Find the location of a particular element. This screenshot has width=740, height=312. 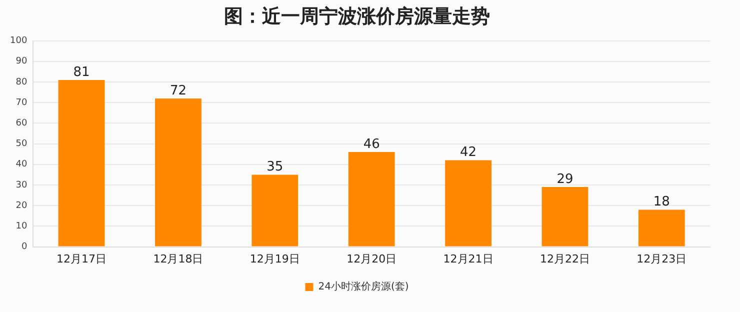

y-tick-label: 30 is located at coordinates (22, 185).